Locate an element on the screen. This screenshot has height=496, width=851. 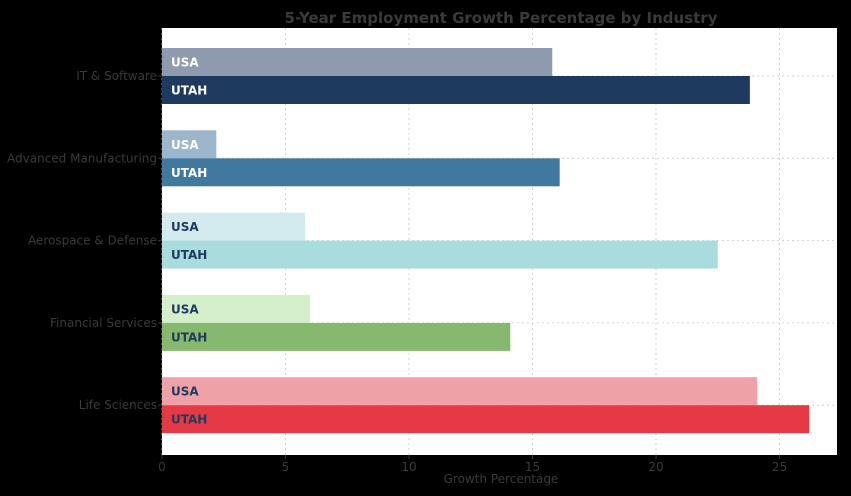
x-tick-label: 5 is located at coordinates (286, 467).